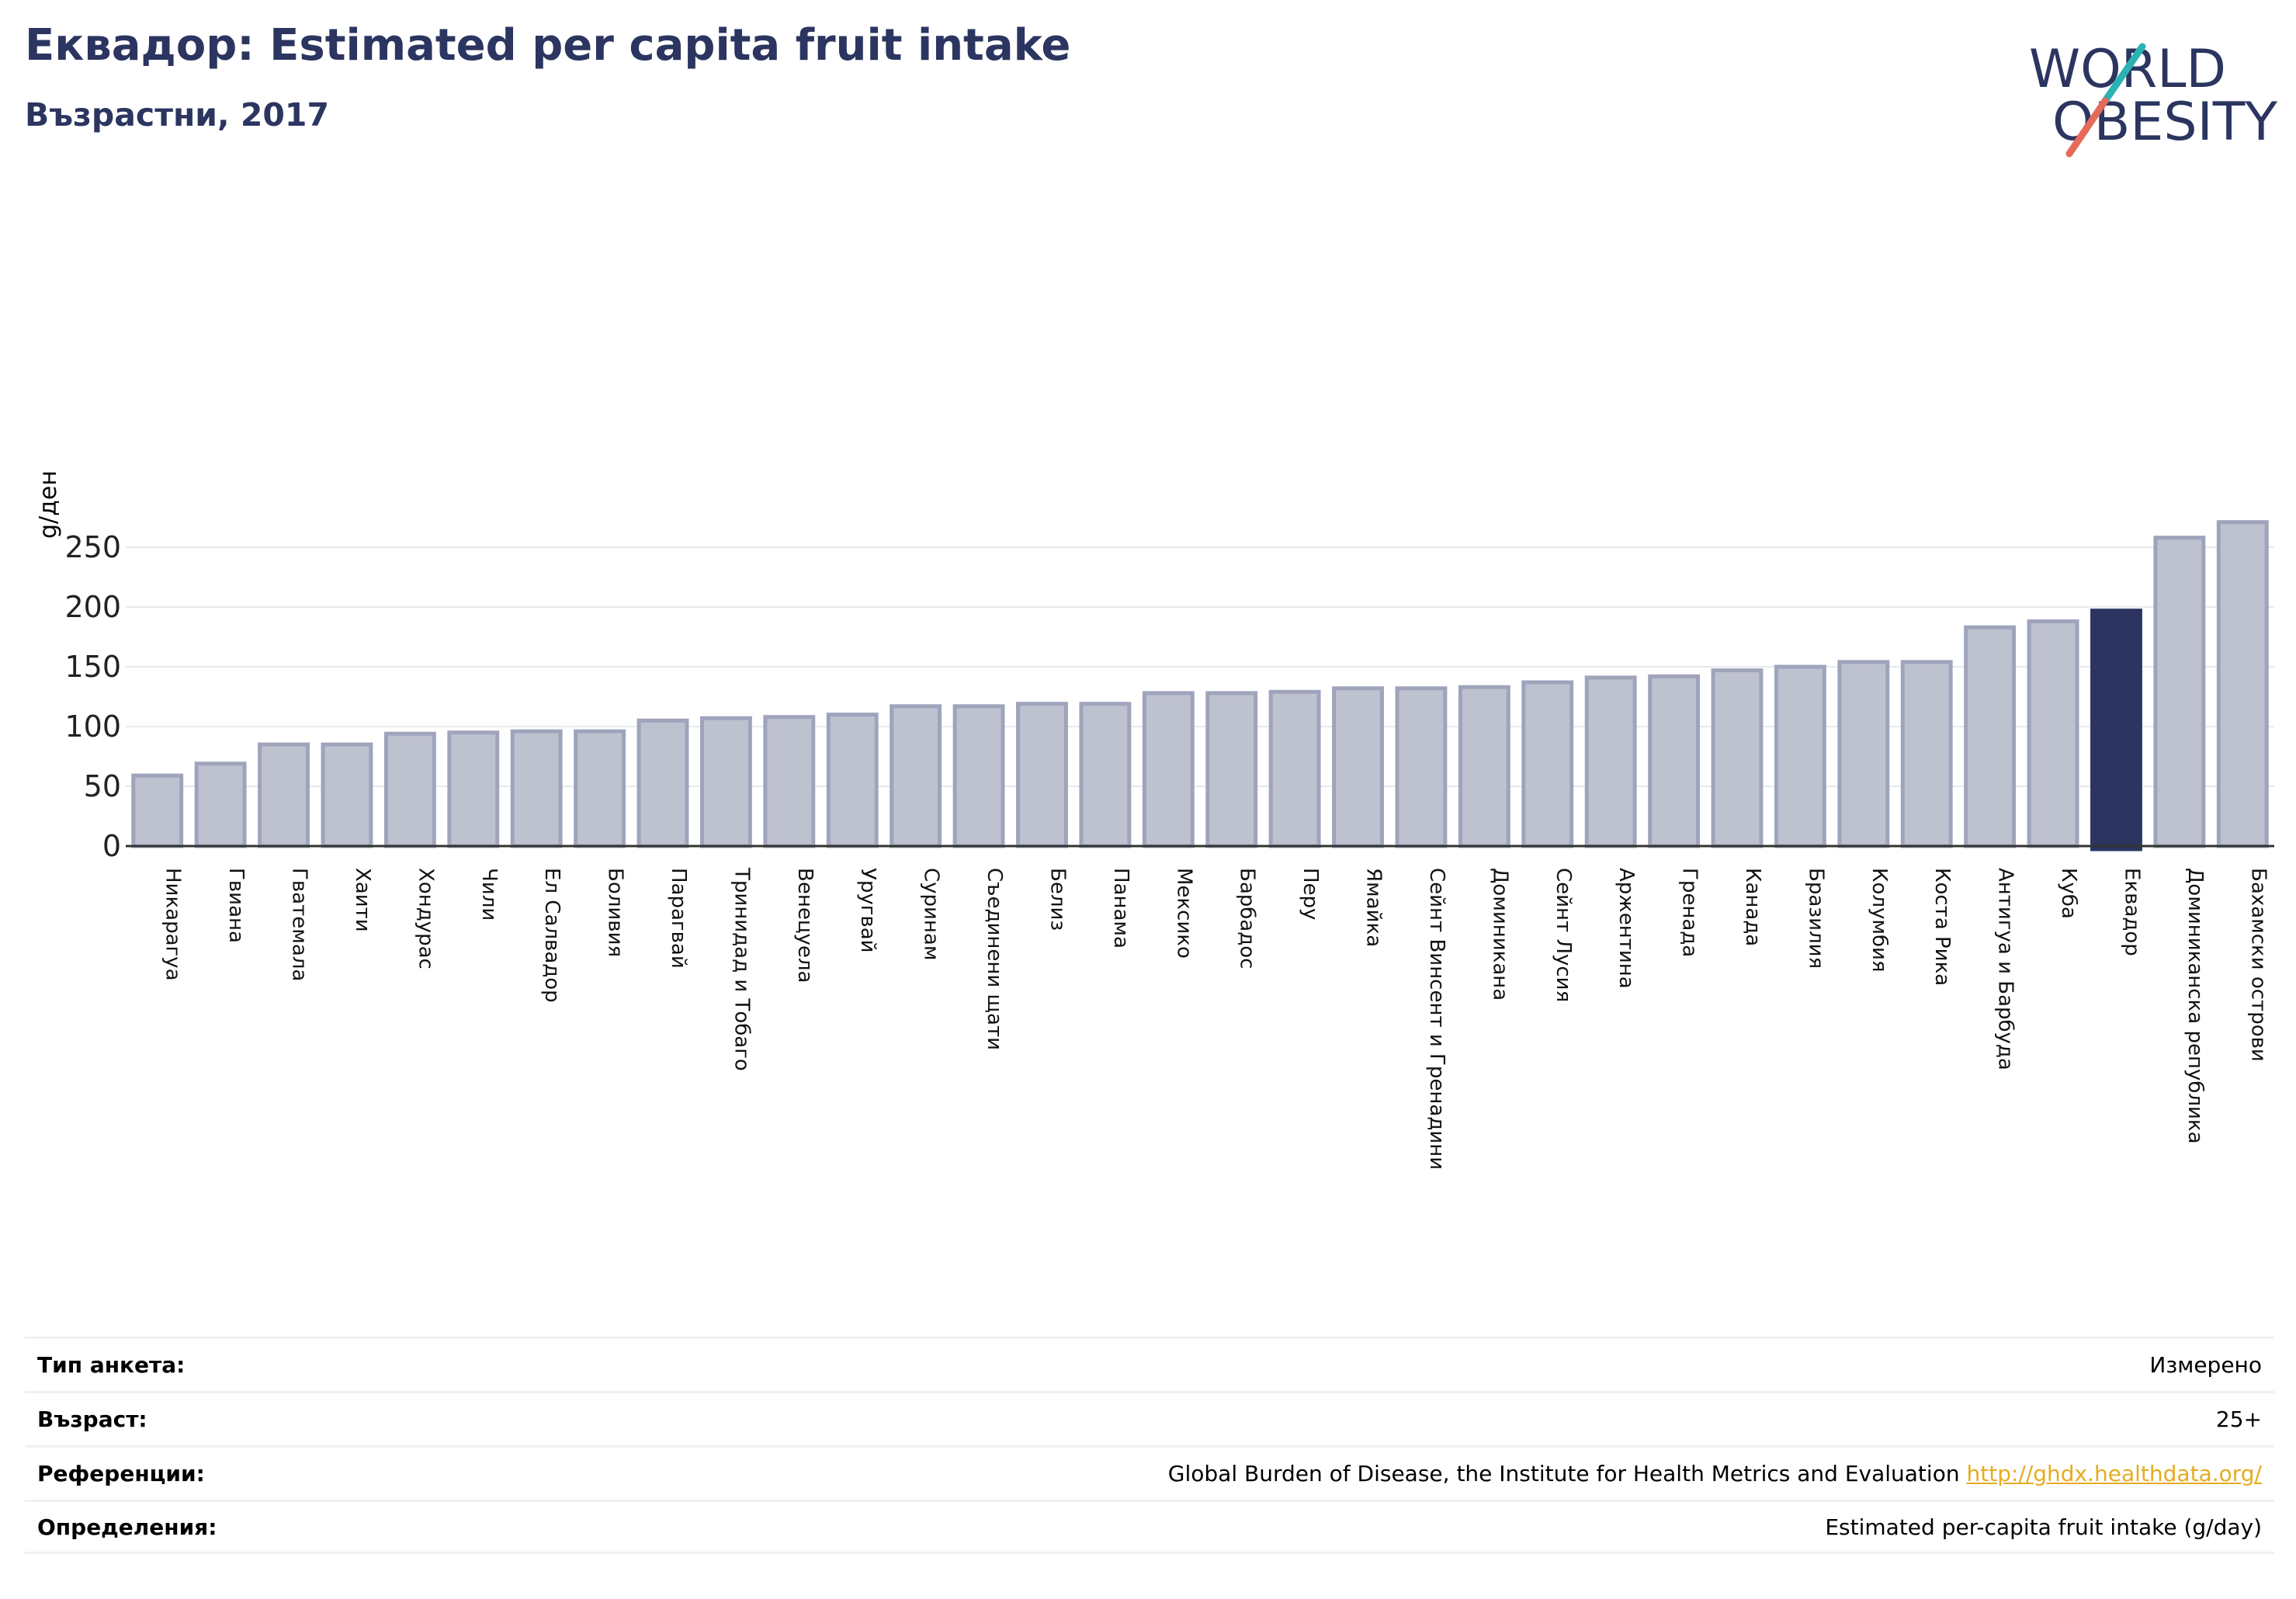 Image resolution: width=2296 pixels, height=1599 pixels. I want to click on logo-slash-coral, so click(2087, 127).